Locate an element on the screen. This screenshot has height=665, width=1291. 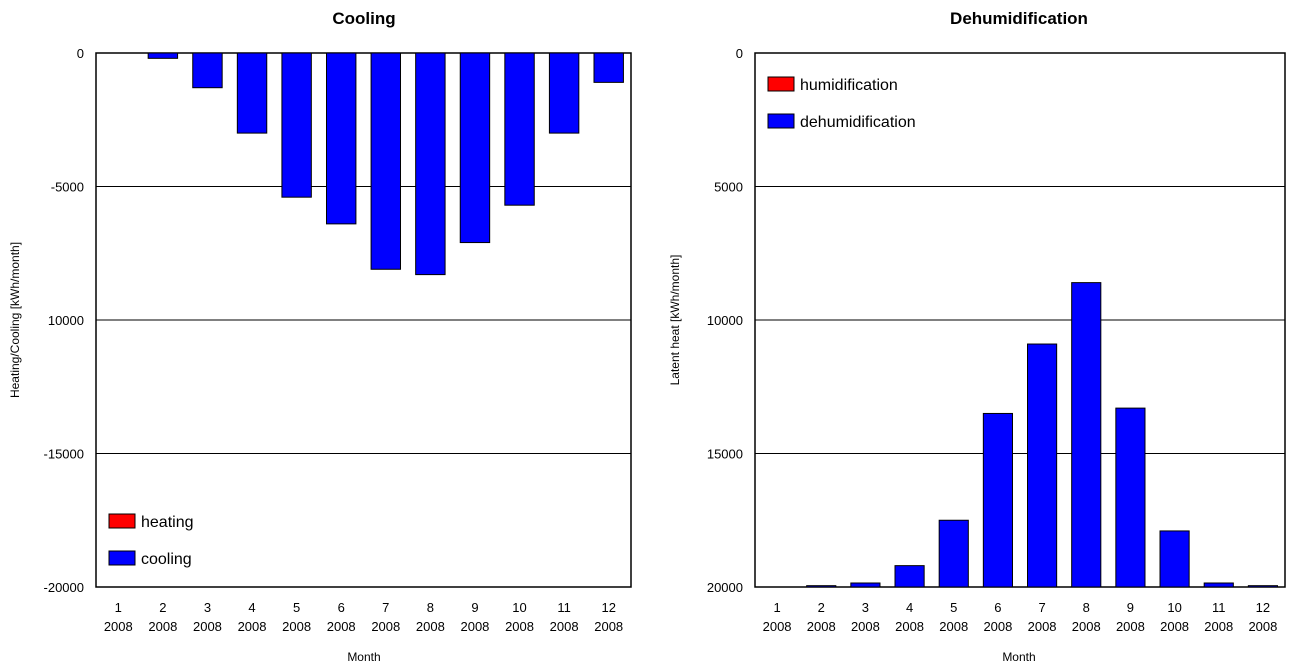
legend-label: humidification is located at coordinates (849, 85).